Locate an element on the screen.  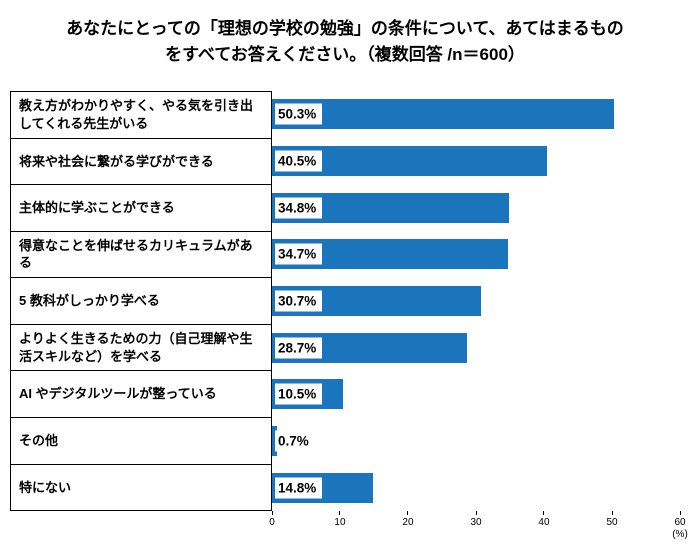
x-tick-label: 40 is located at coordinates (544, 522).